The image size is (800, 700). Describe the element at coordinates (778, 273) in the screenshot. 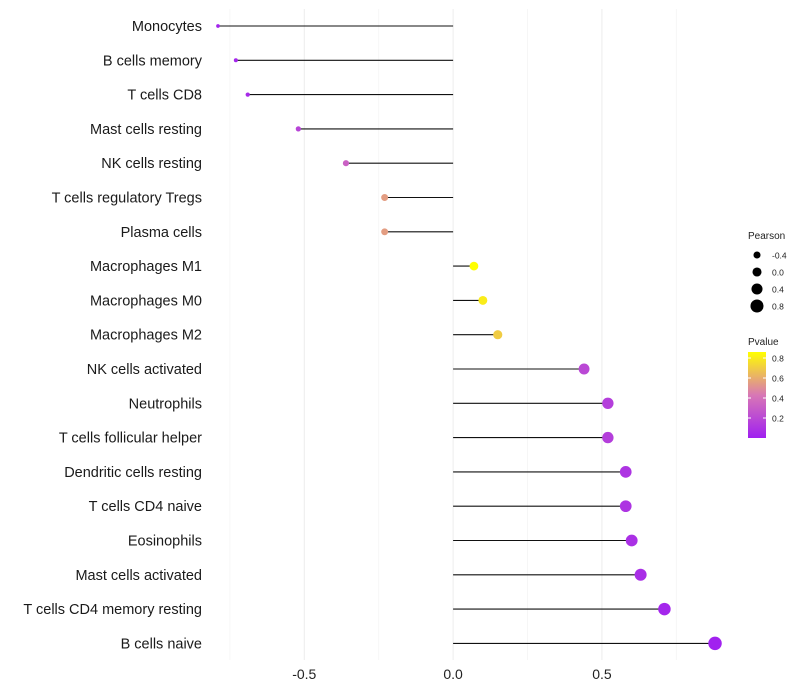

I see `size-legend-label: 0.0` at that location.